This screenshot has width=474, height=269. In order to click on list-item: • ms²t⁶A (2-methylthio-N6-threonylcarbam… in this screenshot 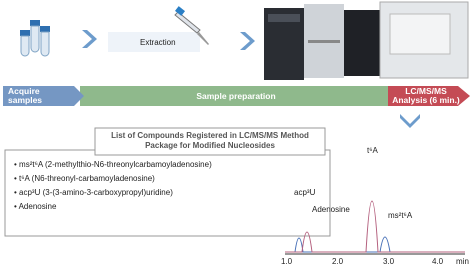, I will do `click(113, 164)`.